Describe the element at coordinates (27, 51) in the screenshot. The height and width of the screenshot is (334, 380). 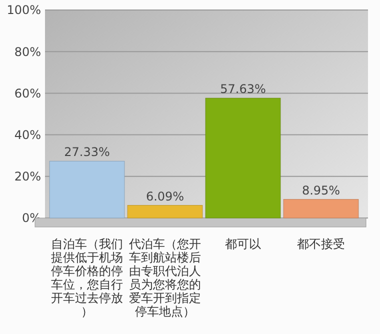
I see `y-tick-label: 80%` at that location.